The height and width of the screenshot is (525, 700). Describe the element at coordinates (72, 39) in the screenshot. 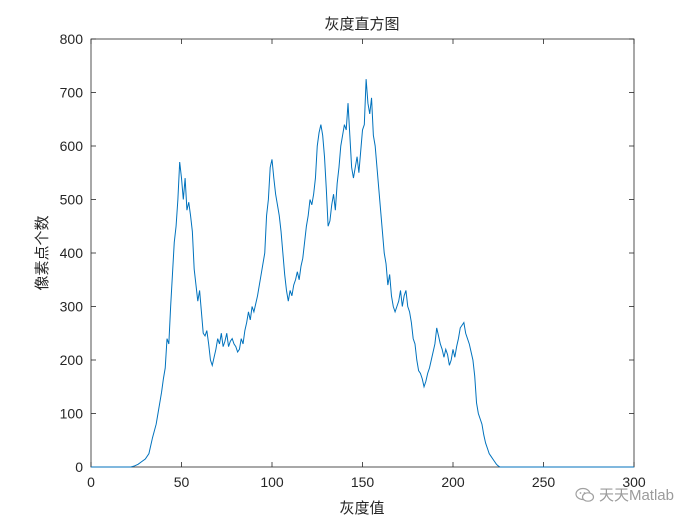

I see `y-tick-label: 800` at that location.